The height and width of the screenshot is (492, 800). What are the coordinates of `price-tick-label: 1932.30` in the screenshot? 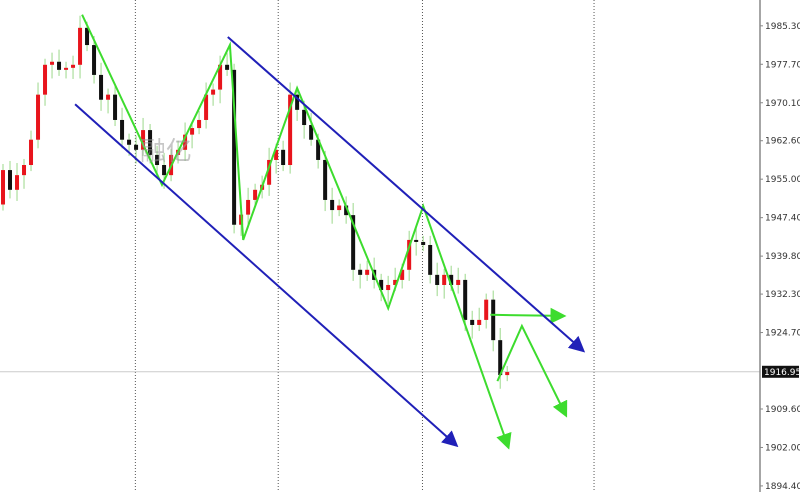 It's located at (782, 295).